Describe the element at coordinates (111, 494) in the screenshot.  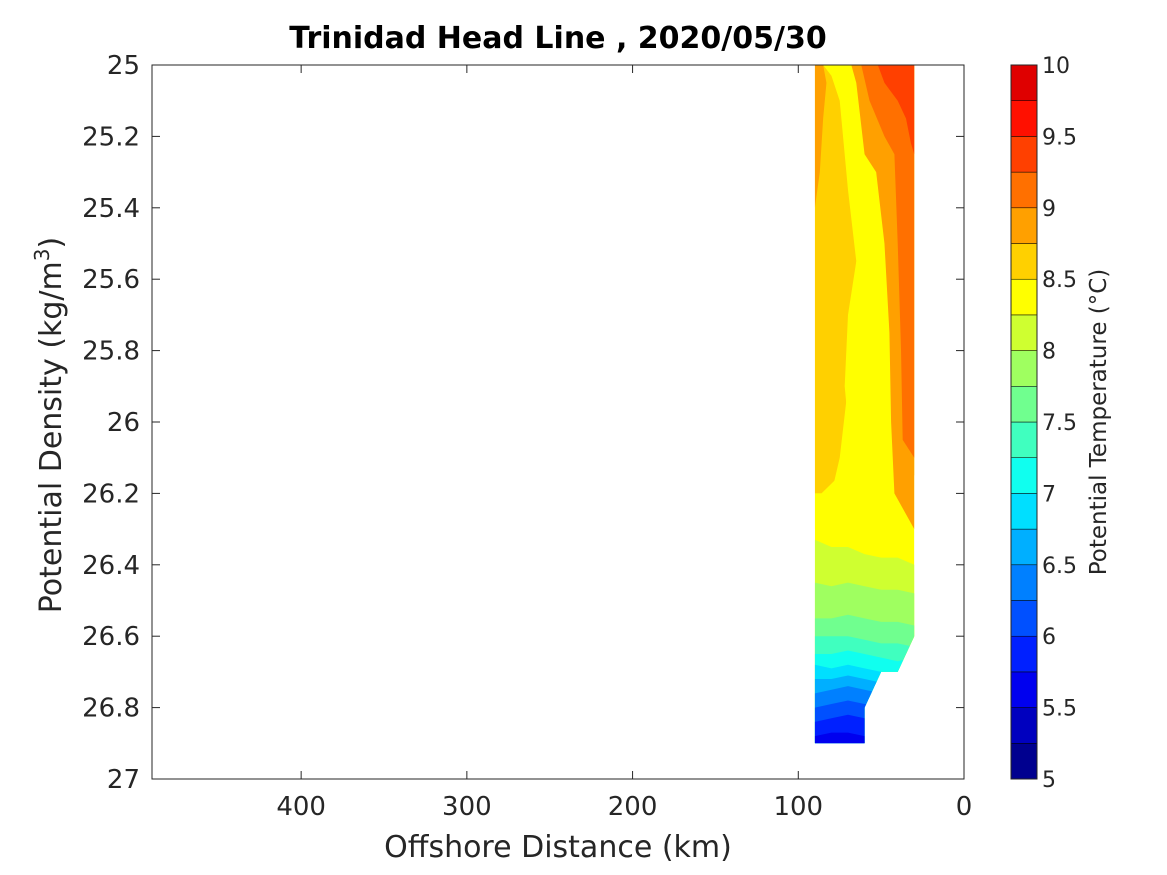
I see `y-tick-label: 26.2` at that location.